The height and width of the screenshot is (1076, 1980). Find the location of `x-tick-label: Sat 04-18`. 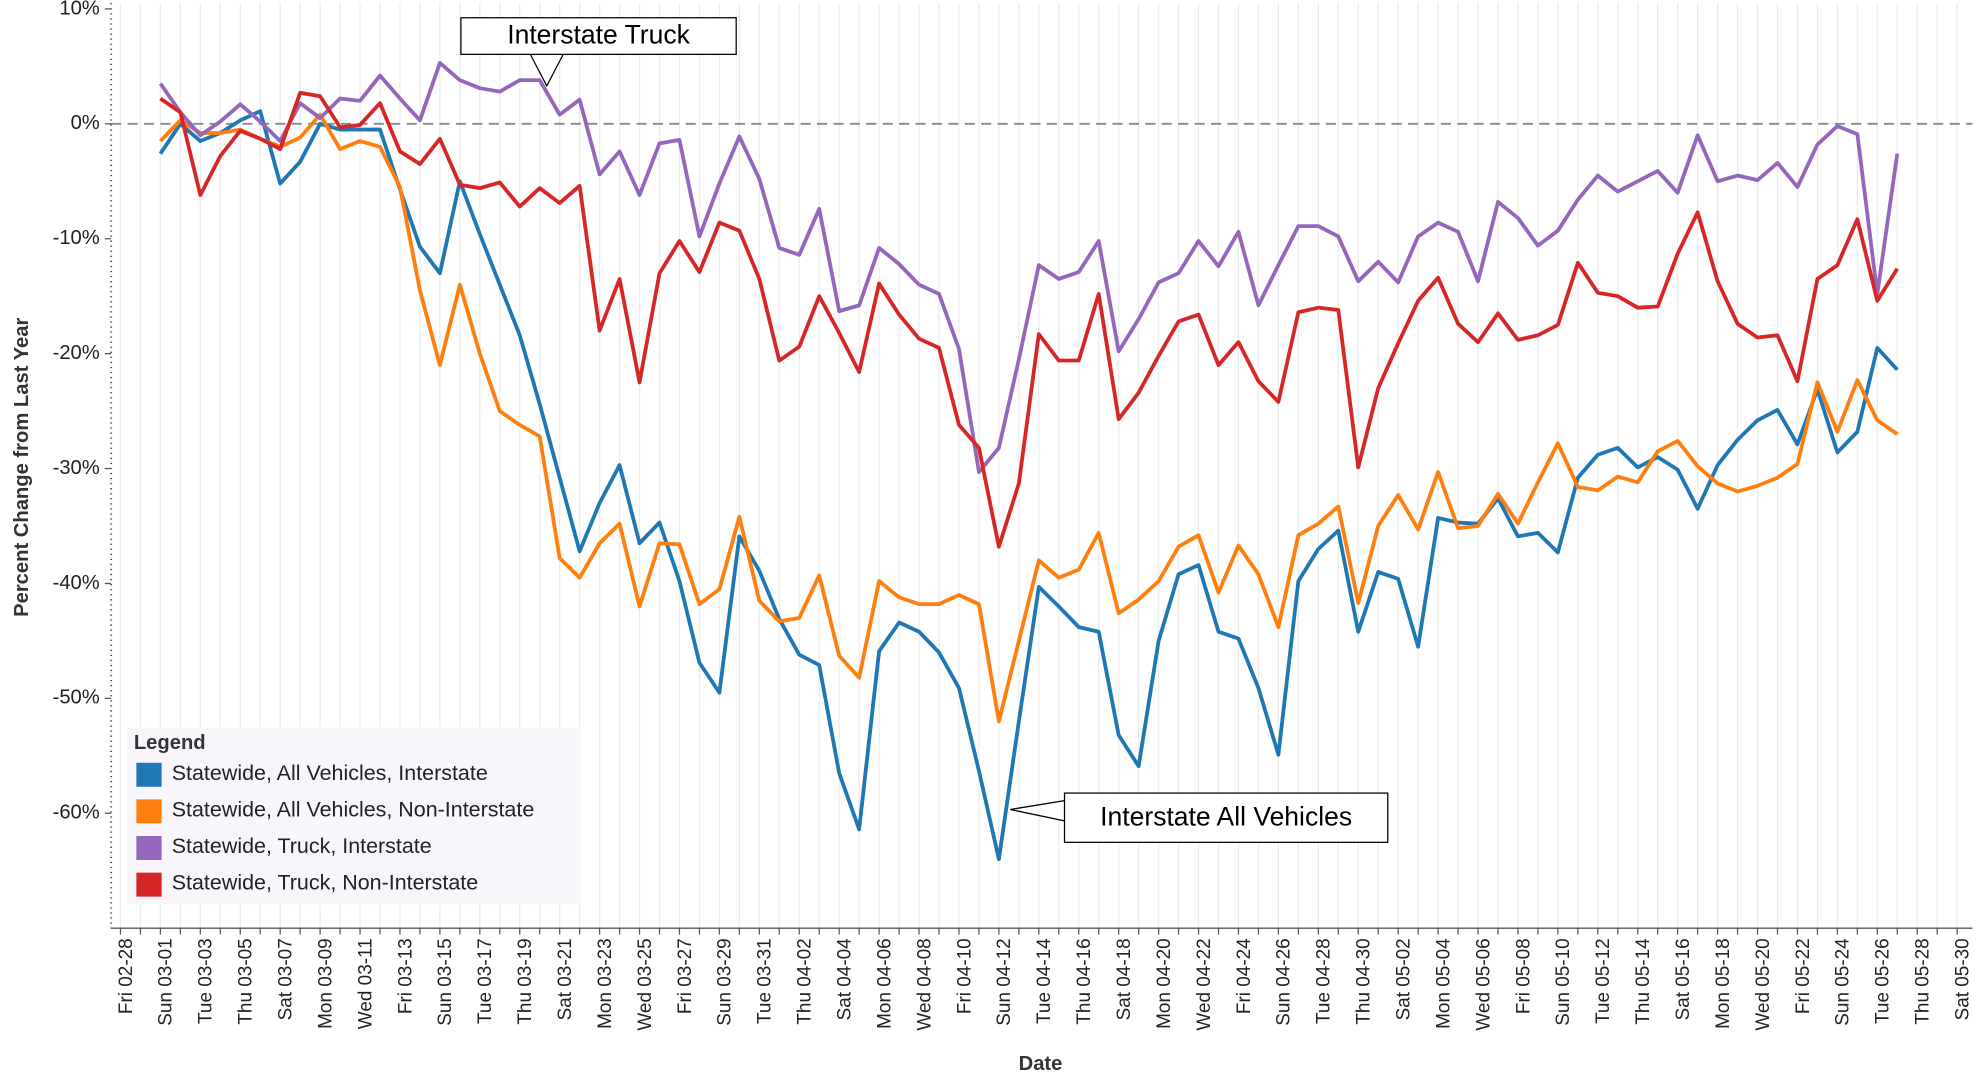

x-tick-label: Sat 04-18 is located at coordinates (1124, 979).